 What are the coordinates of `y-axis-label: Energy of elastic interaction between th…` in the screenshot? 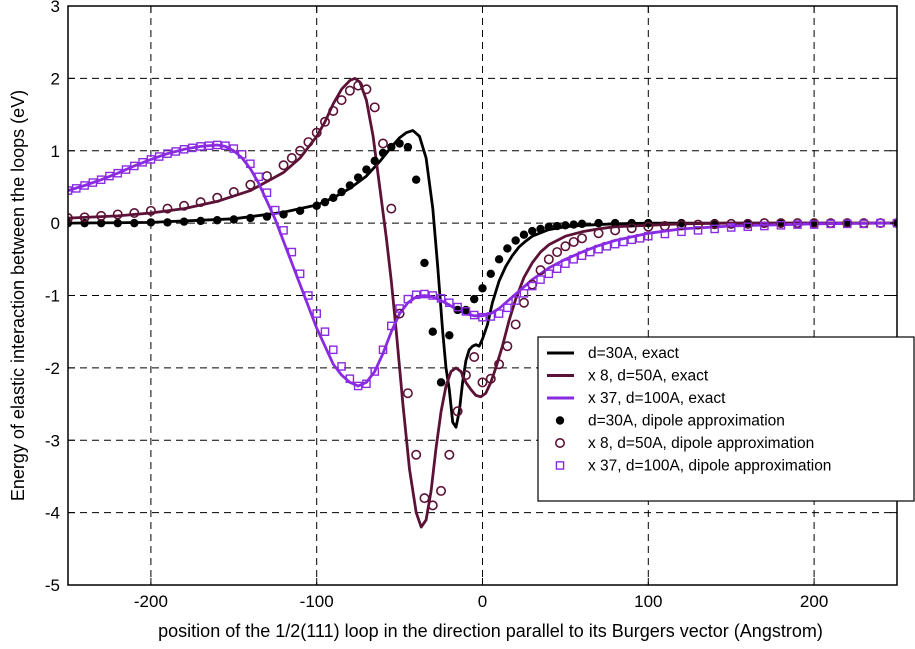 It's located at (18, 295).